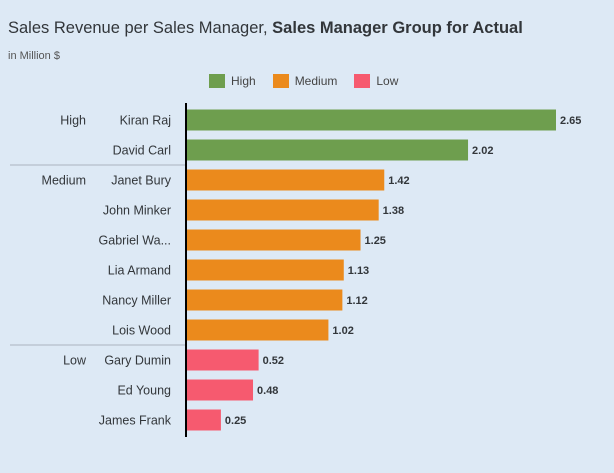  Describe the element at coordinates (398, 181) in the screenshot. I see `data-label-janet-bury: 1.42` at that location.